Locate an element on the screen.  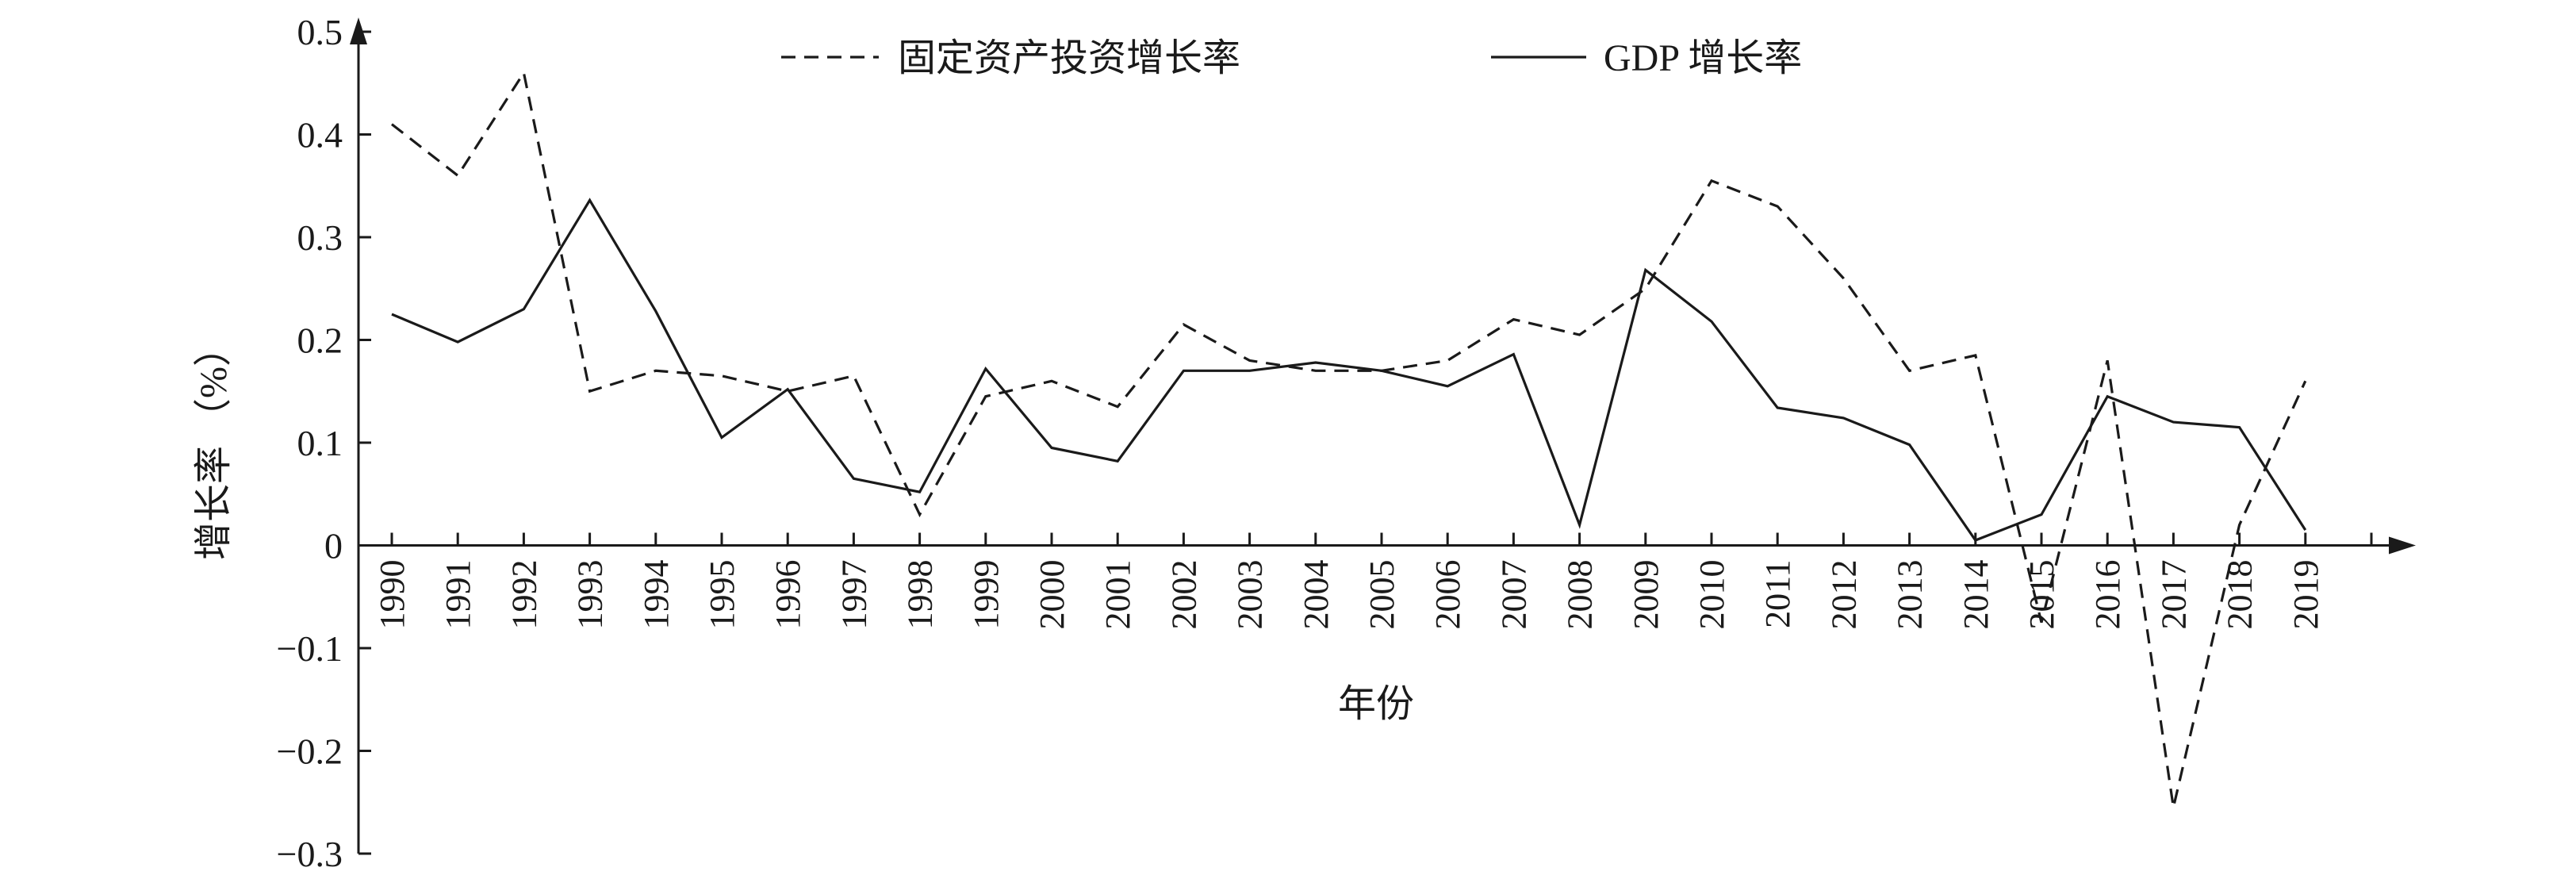
x-tick-label: 2002 is located at coordinates (1184, 595).